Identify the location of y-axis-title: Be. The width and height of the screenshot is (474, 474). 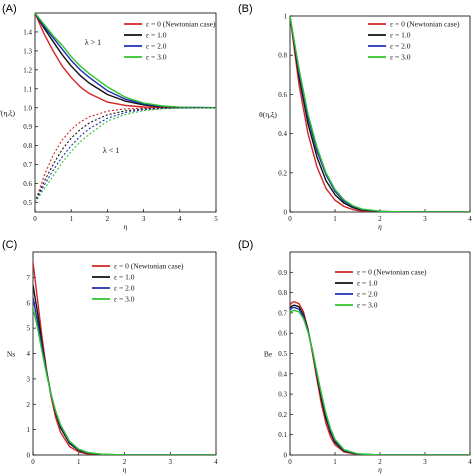
(268, 354).